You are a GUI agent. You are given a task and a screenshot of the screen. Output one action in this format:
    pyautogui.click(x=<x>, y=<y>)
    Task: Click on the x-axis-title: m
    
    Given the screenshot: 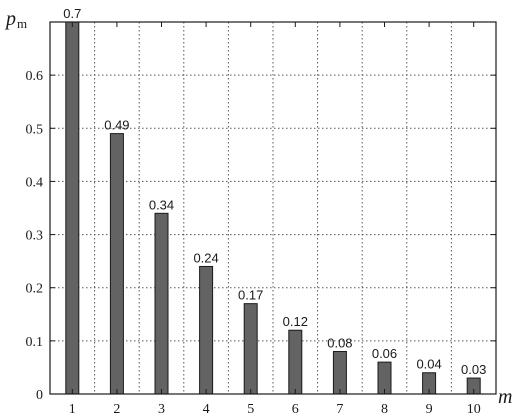 What is the action you would take?
    pyautogui.click(x=505, y=397)
    